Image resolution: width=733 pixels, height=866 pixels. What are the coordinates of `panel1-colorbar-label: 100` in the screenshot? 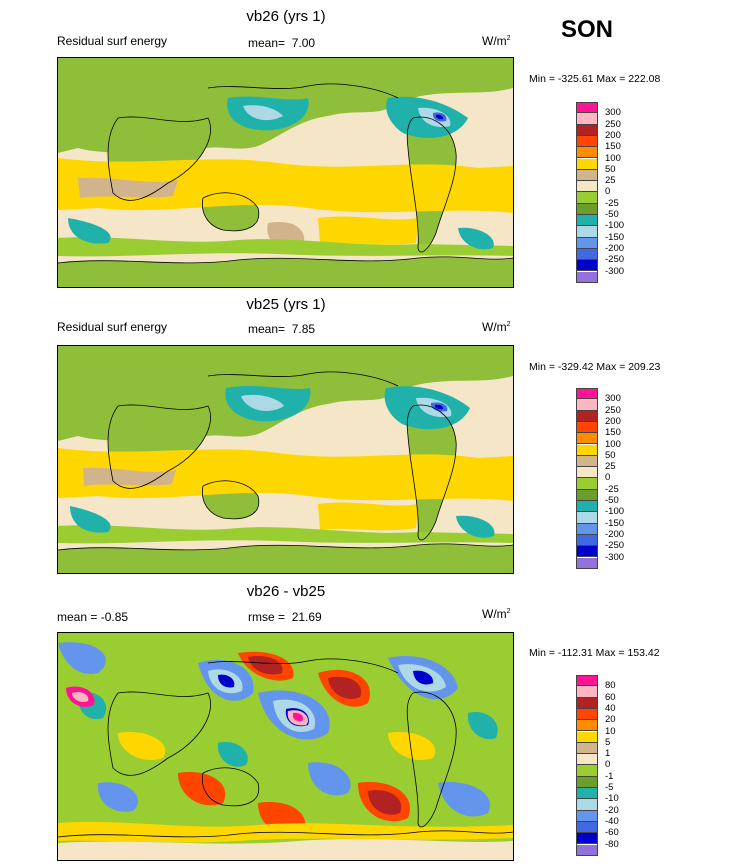 It's located at (613, 158).